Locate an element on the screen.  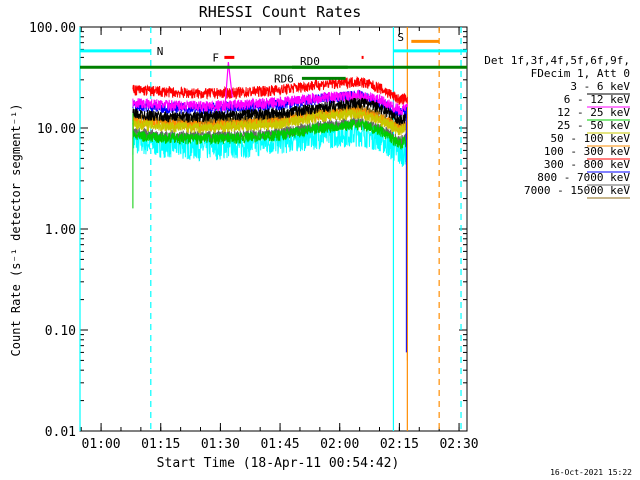
saa-bar-label: S is located at coordinates (400, 37).